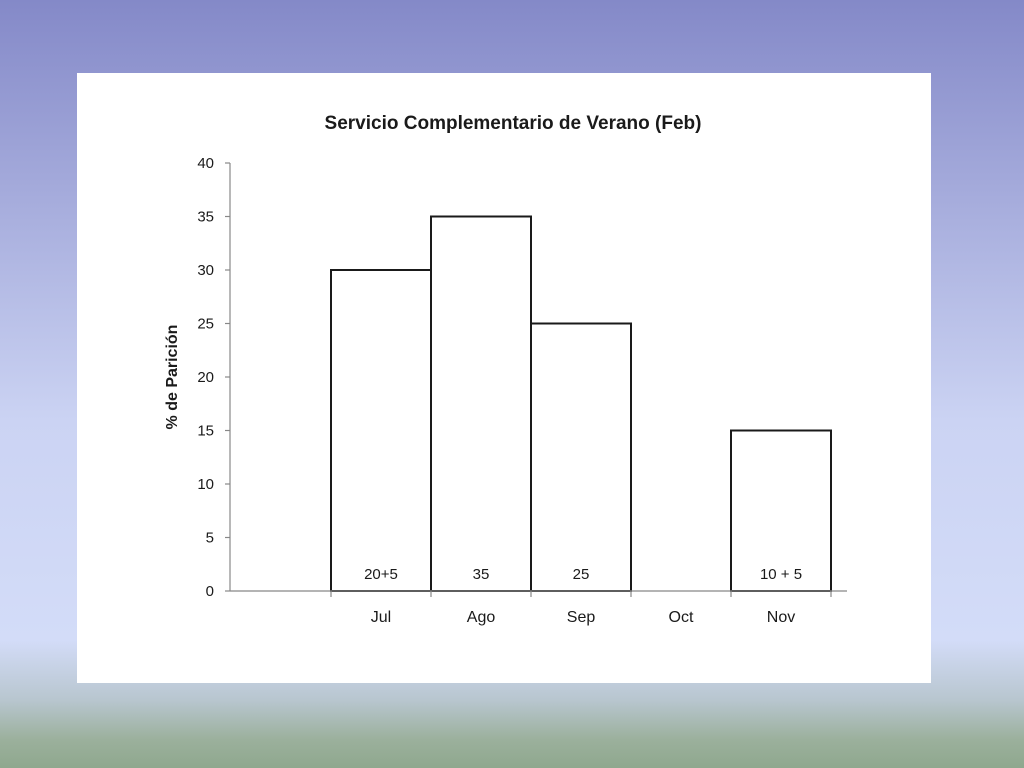  Describe the element at coordinates (681, 617) in the screenshot. I see `x-tick-label: Oct` at that location.